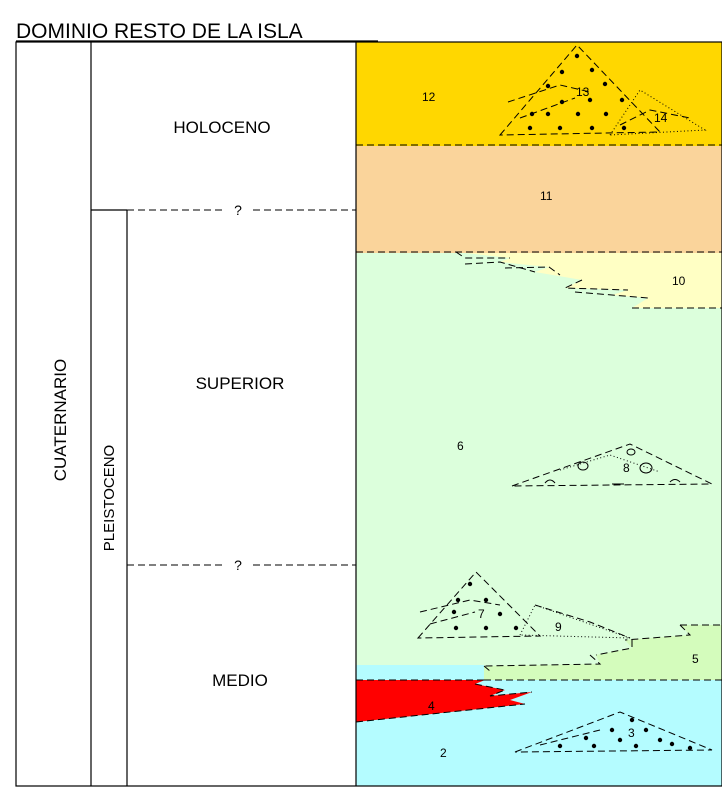 The height and width of the screenshot is (787, 722). Describe the element at coordinates (695, 659) in the screenshot. I see `unit-label-5: 5` at that location.